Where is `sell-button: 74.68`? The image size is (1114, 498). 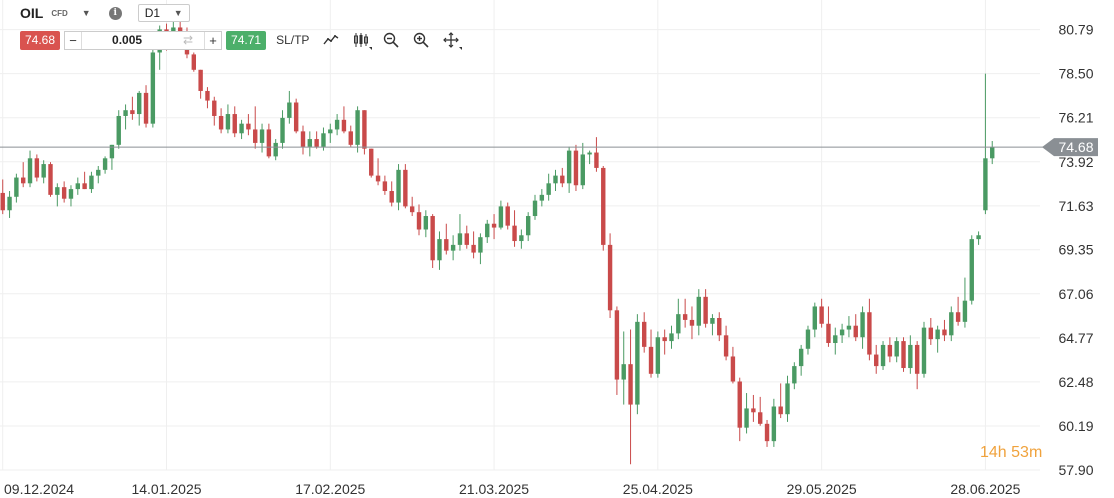 sell-button: 74.68 is located at coordinates (40, 40).